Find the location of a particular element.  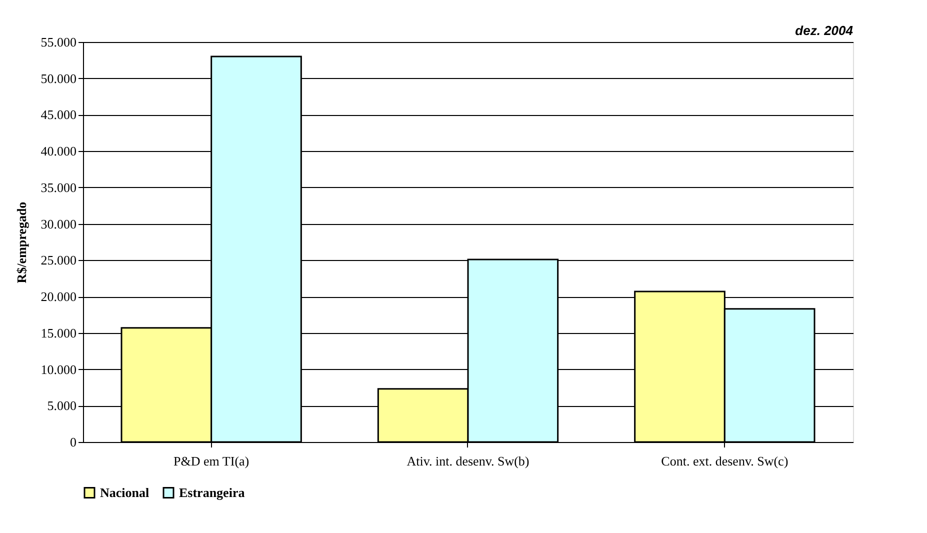

y-tick-label: 35.000 is located at coordinates (58, 187).